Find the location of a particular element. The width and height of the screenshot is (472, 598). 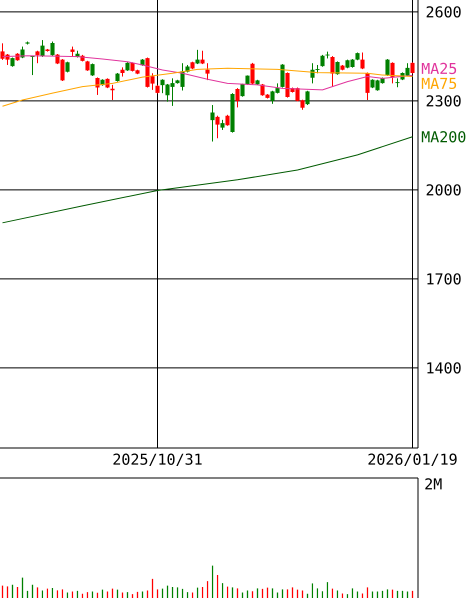

series-label: MA75 is located at coordinates (439, 84).